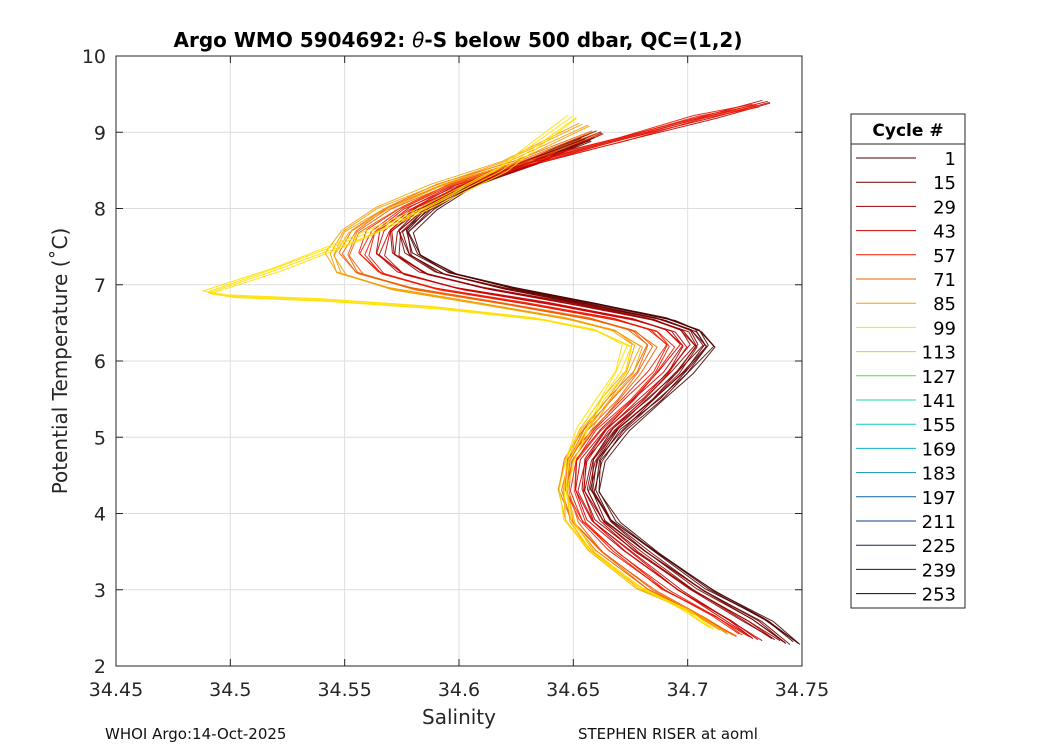 This screenshot has width=1050, height=750. I want to click on y-tick-label: 5, so click(100, 438).